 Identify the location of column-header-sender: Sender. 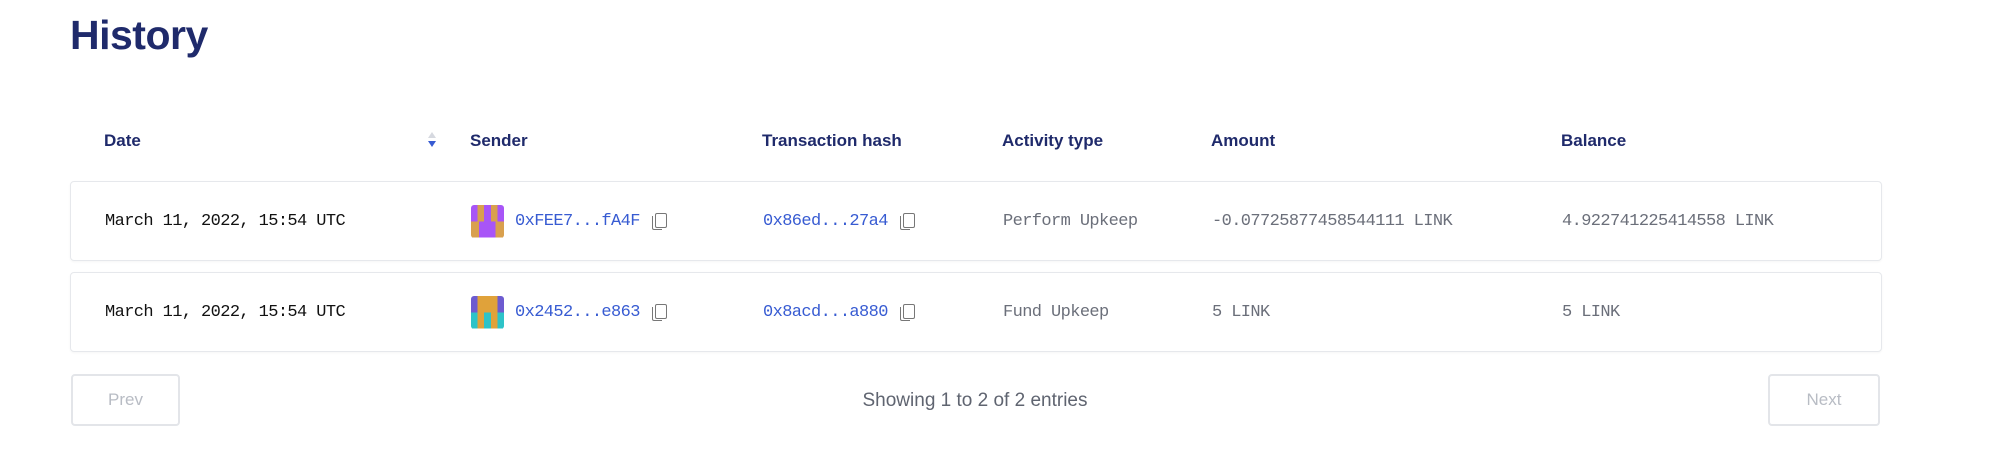
(499, 140).